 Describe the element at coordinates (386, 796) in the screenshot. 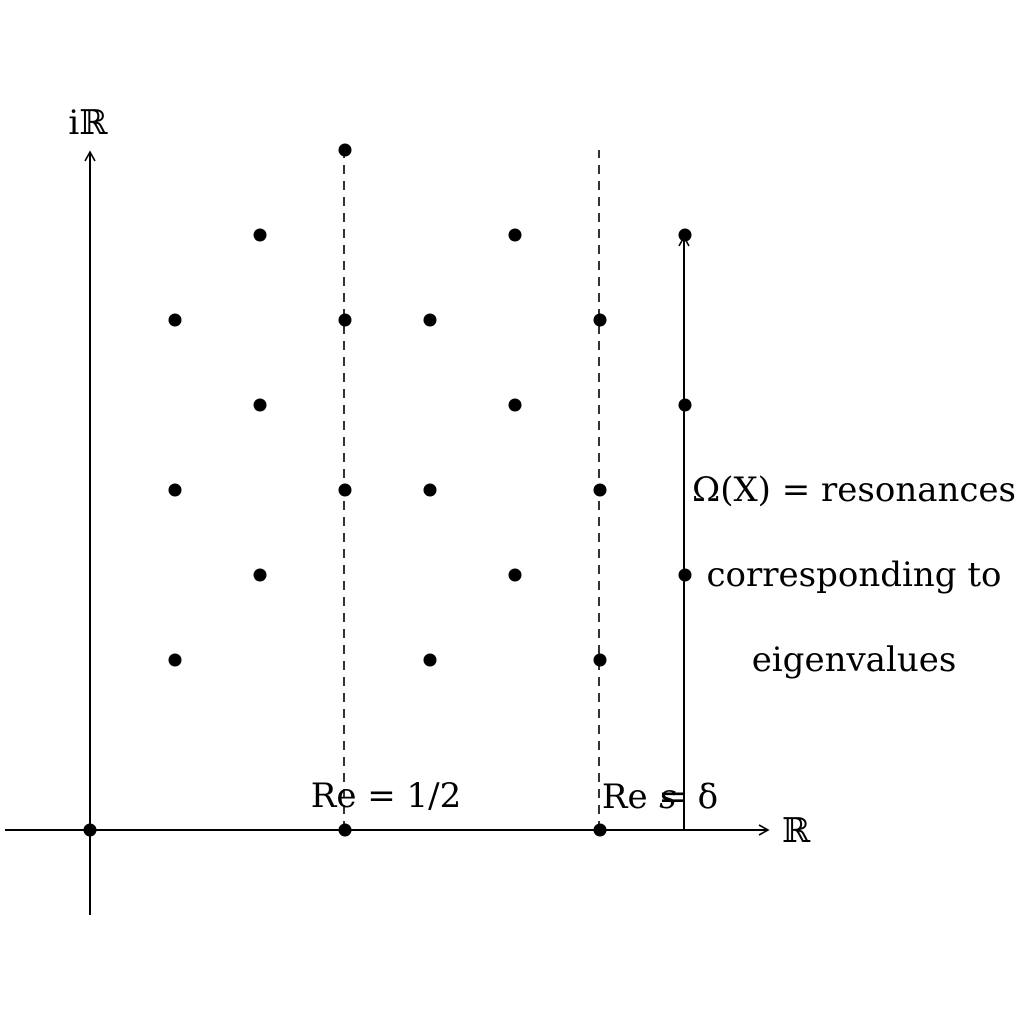

I see `critical-line-label: Re = 1/2` at that location.